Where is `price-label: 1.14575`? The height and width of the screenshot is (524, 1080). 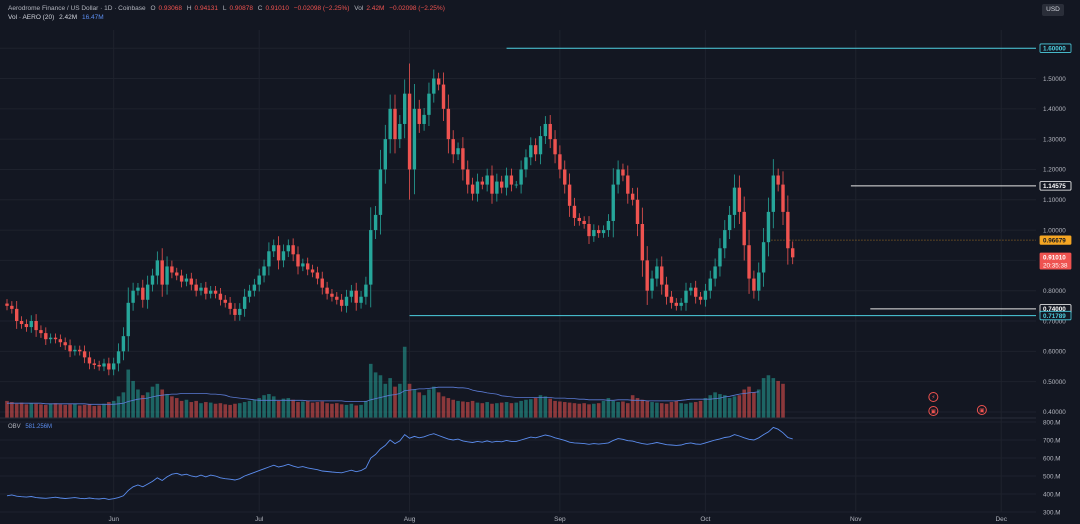 price-label: 1.14575 is located at coordinates (1055, 186).